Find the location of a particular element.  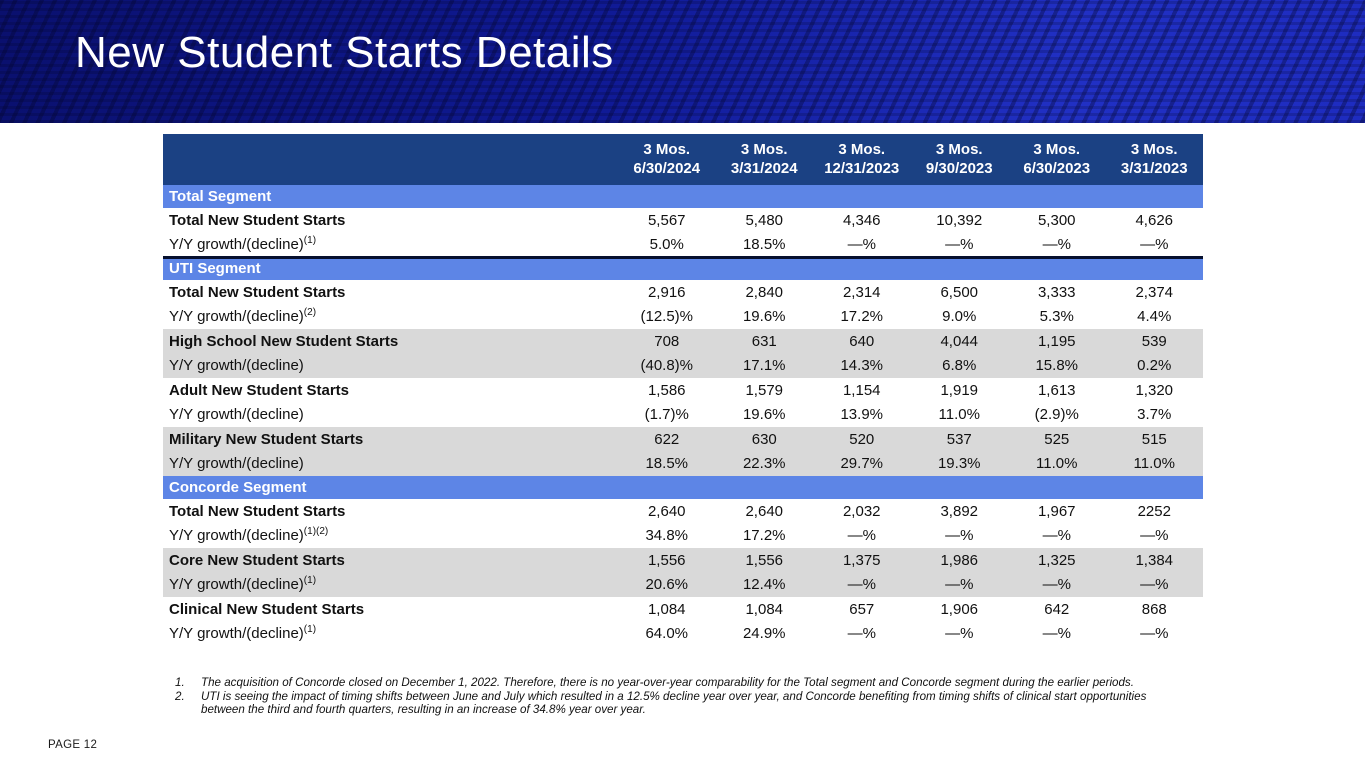

value-cell: 1,084 is located at coordinates (666, 609).